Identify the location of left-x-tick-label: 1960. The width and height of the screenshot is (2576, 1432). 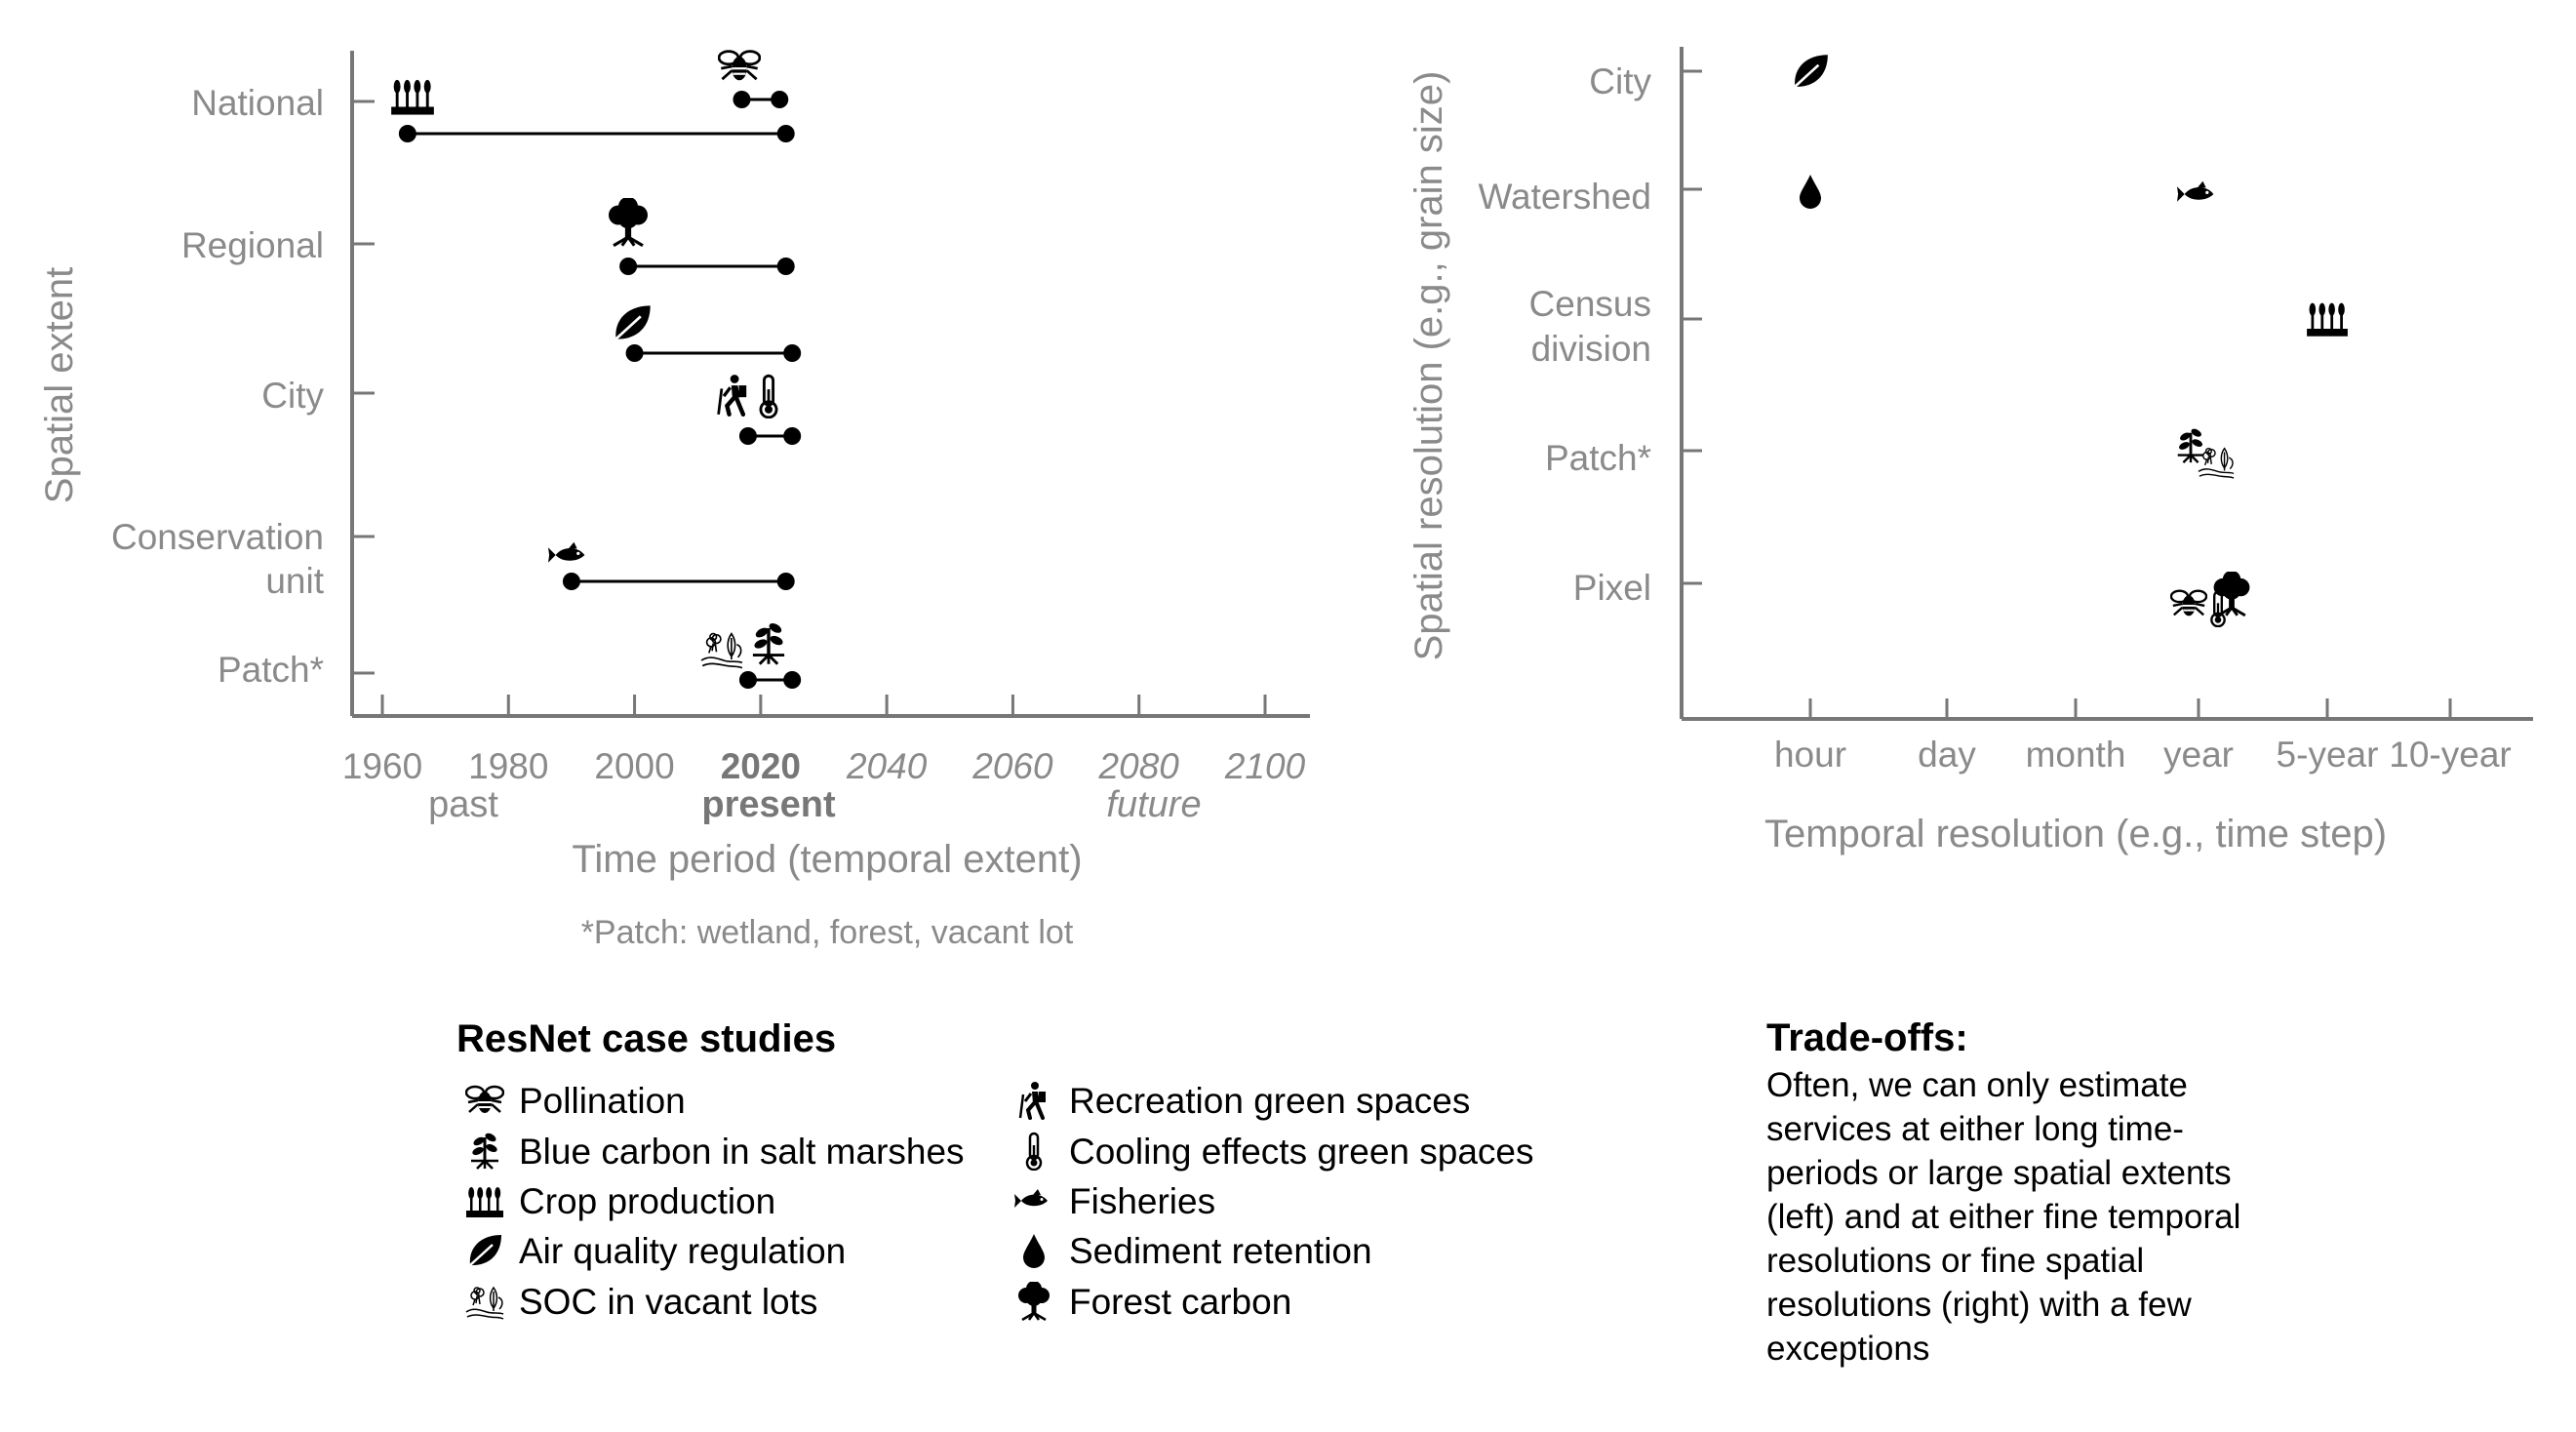
(382, 766).